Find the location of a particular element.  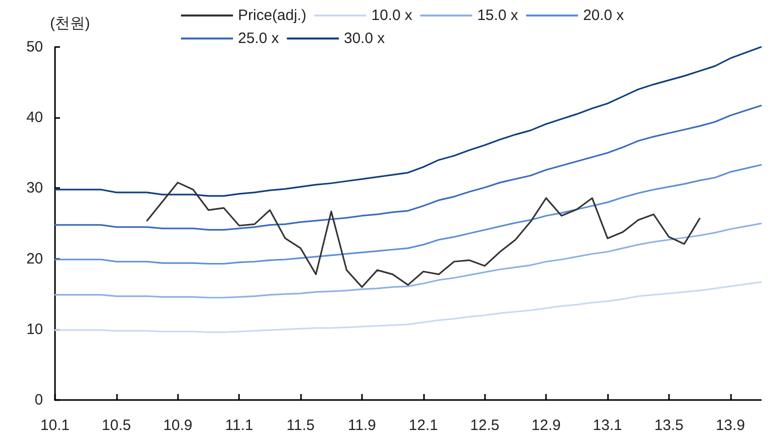

y-tick-label: 30 is located at coordinates (34, 188).